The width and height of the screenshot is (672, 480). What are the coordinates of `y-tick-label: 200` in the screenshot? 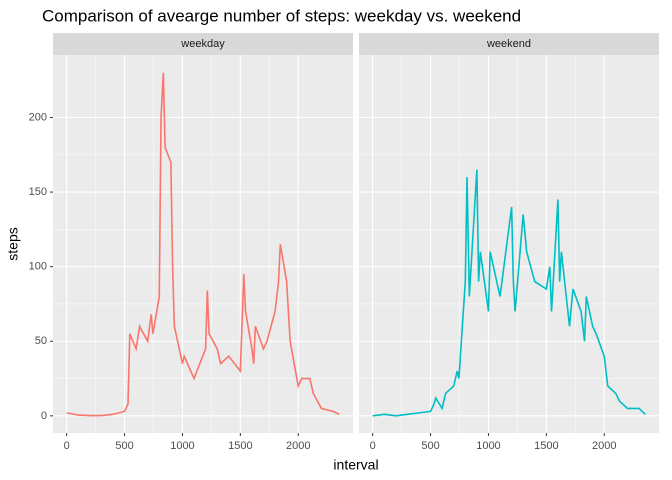 It's located at (38, 117).